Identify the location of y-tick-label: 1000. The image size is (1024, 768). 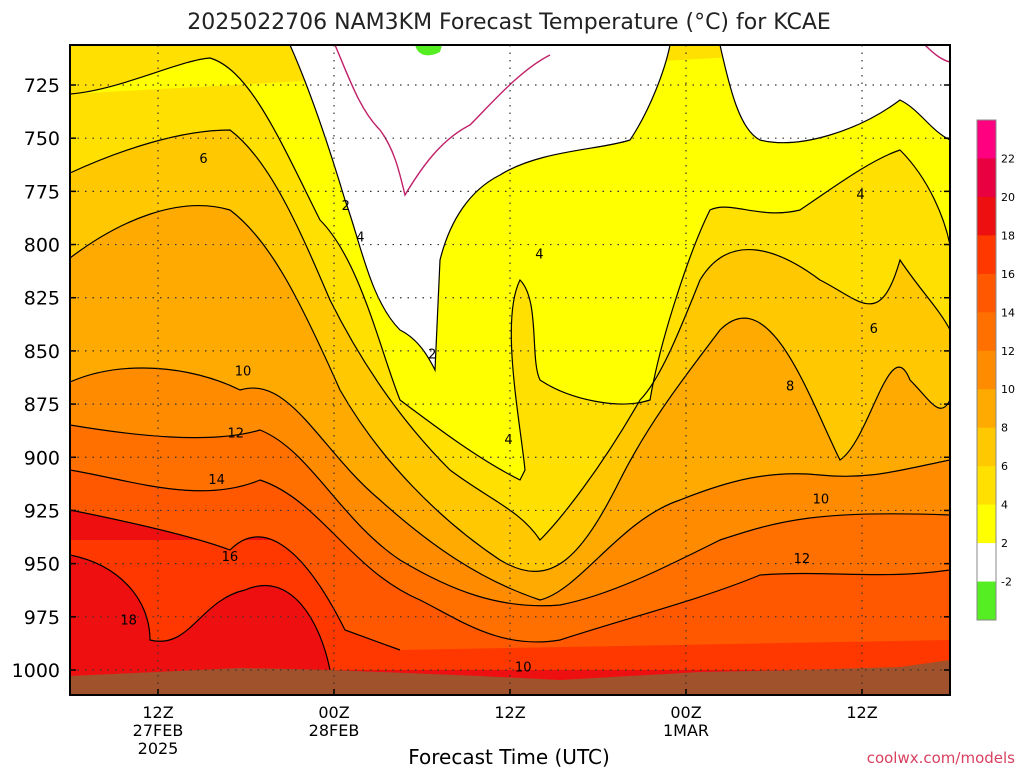
(36, 671).